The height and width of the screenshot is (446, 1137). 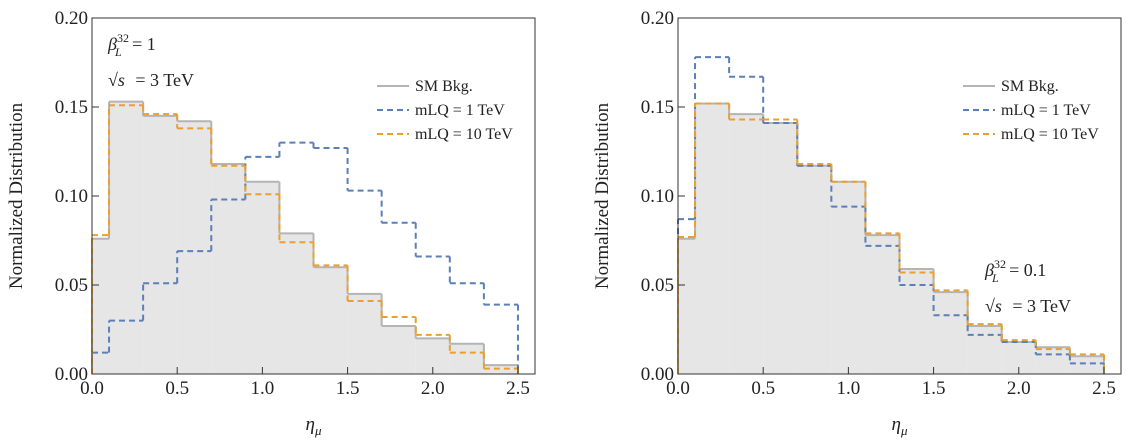 I want to click on annotation: β32 L = 0.1, so click(x=1015, y=271).